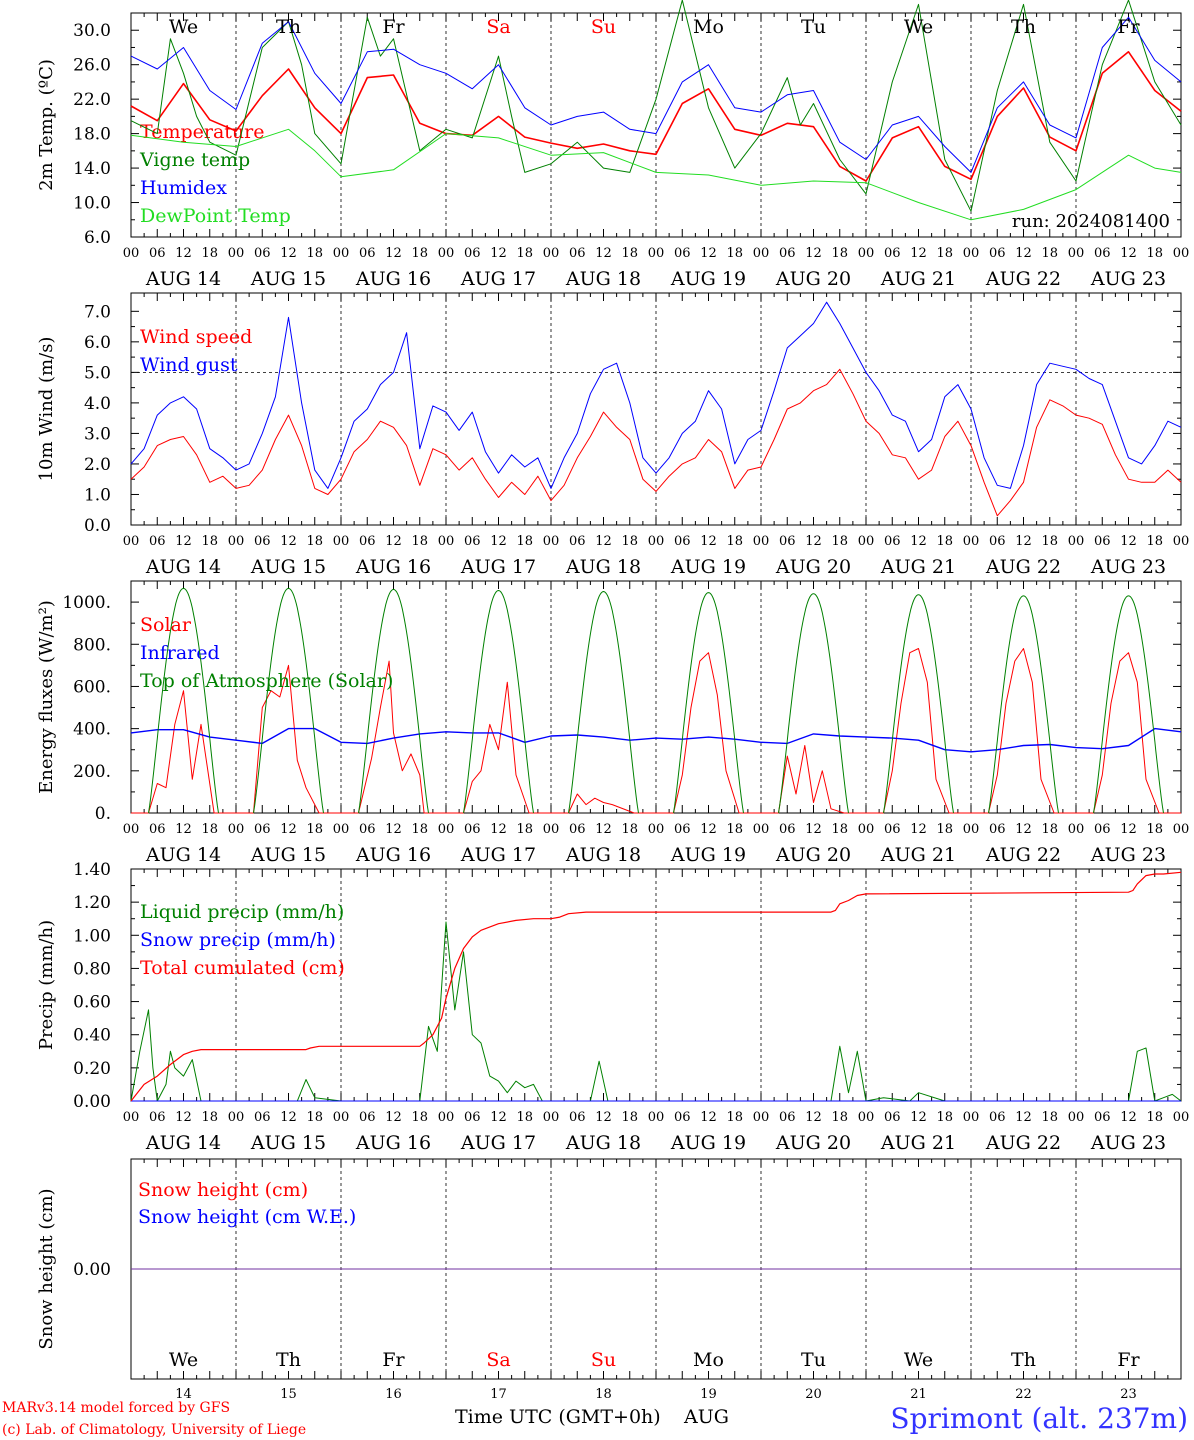  What do you see at coordinates (1023, 279) in the screenshot?
I see `x-day-label: AUG 22` at bounding box center [1023, 279].